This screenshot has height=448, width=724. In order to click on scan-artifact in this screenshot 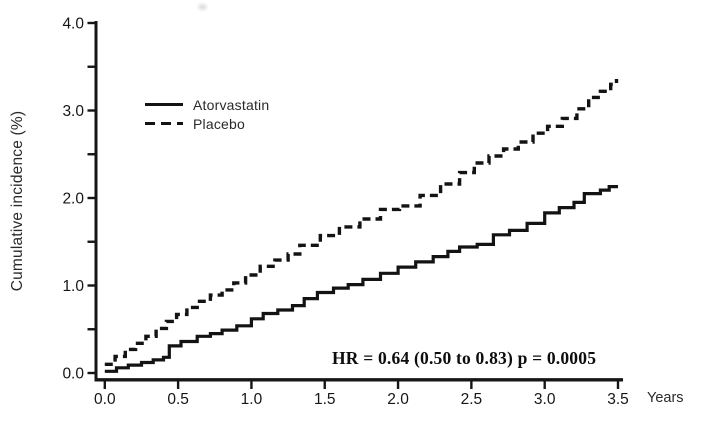, I will do `click(202, 7)`.